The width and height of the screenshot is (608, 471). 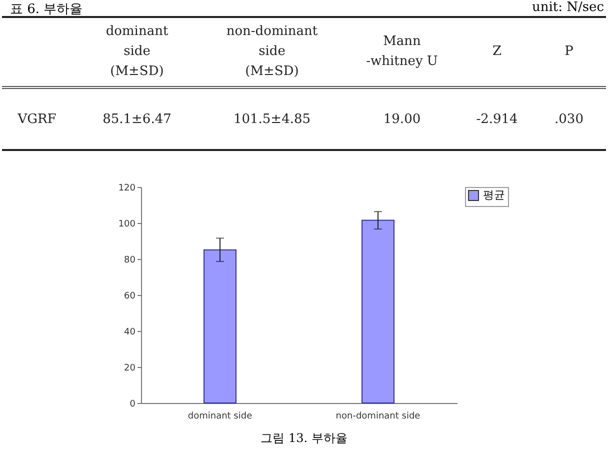 I want to click on x-tick-label: dominant side, so click(x=220, y=417).